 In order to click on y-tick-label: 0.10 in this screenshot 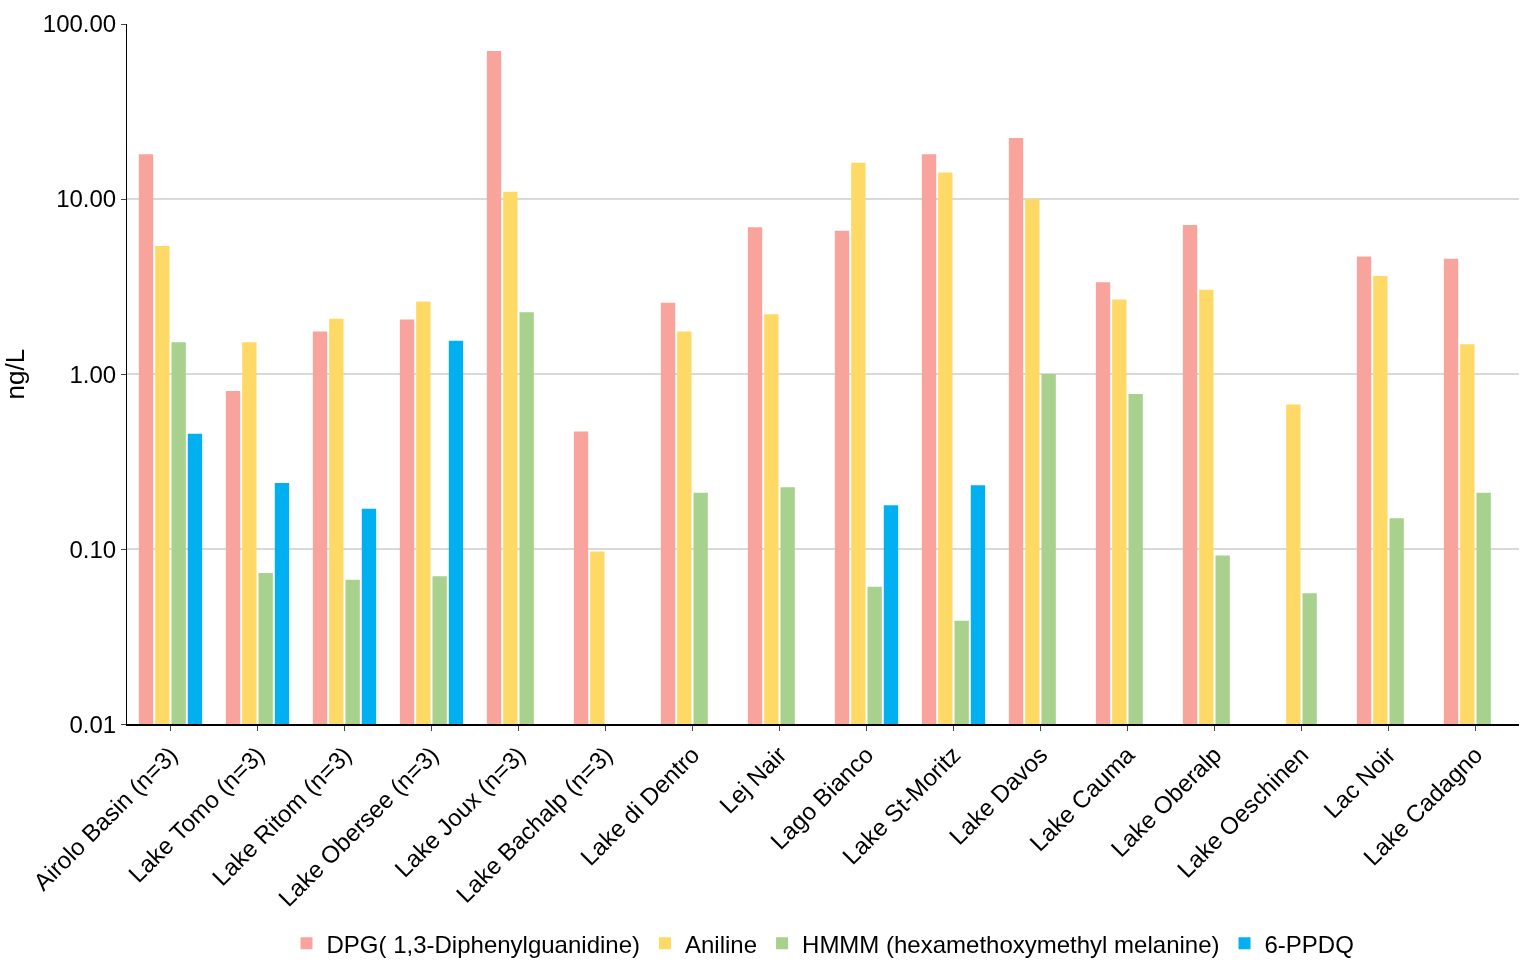, I will do `click(93, 549)`.